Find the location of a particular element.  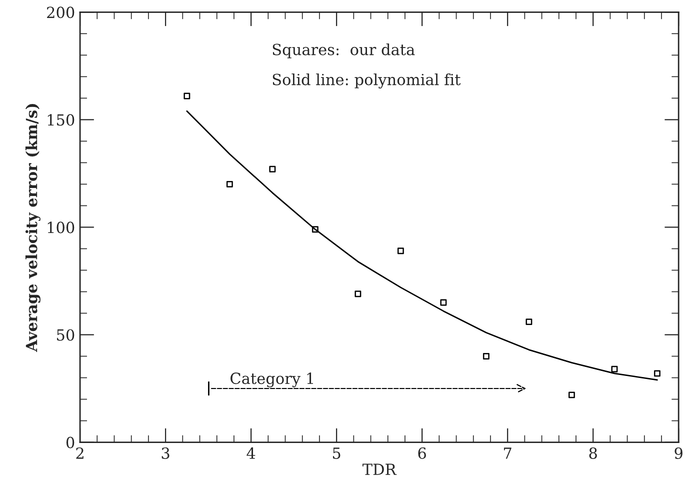

x-tick-label: 8 is located at coordinates (593, 453).